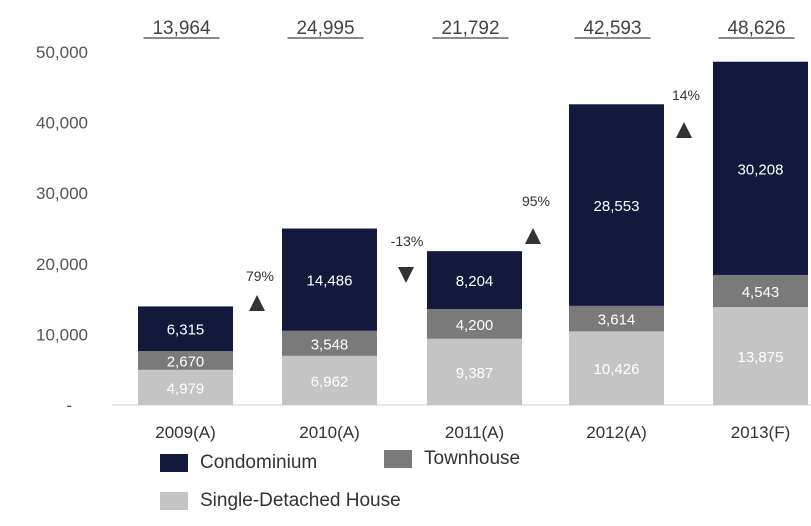 The image size is (811, 526). I want to click on x-tick-label: 2011(A), so click(474, 432).